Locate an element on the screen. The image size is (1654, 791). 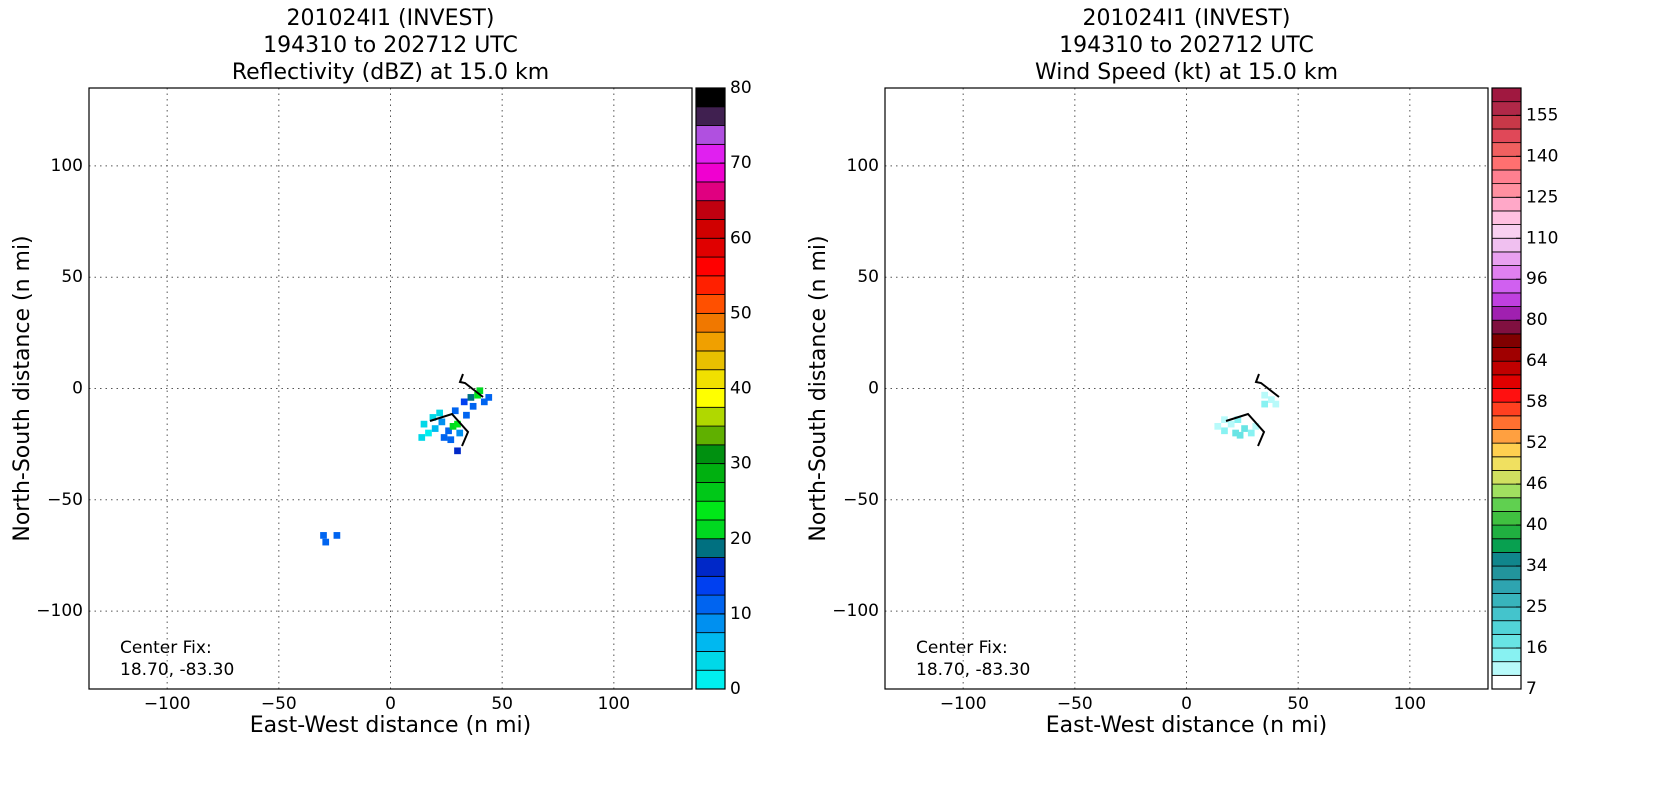
y-tick-label: 100 is located at coordinates (67, 166).